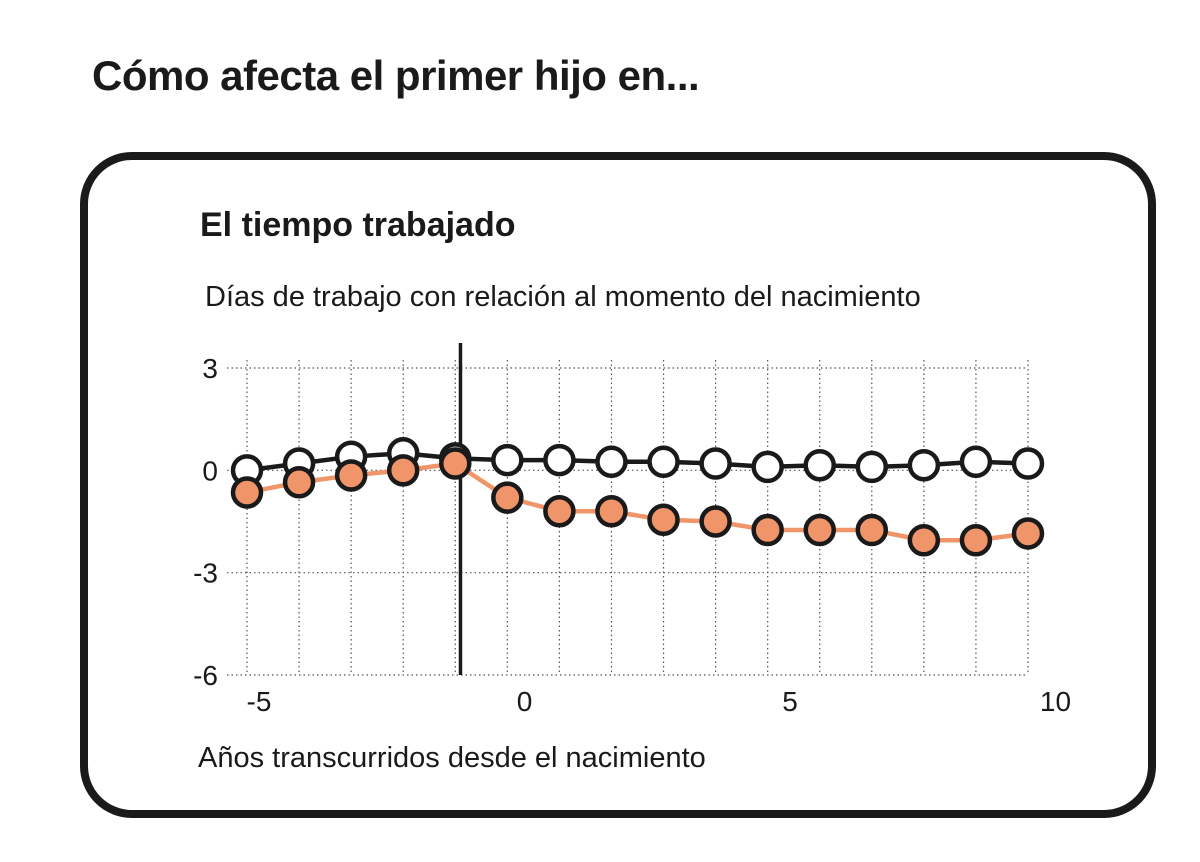 The width and height of the screenshot is (1200, 862). I want to click on x-axis-ticks: -5 0 5 10, so click(659, 701).